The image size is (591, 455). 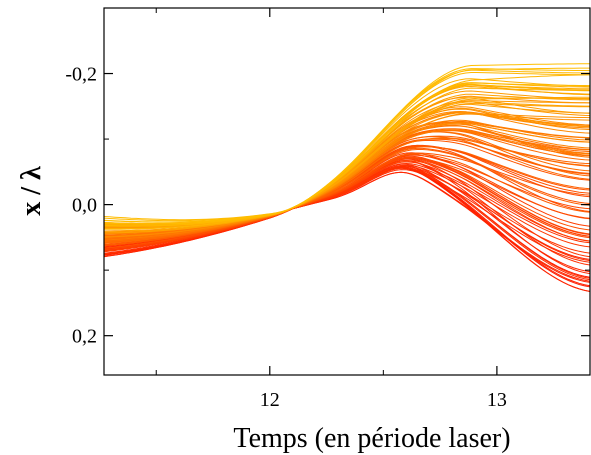 What do you see at coordinates (84, 337) in the screenshot?
I see `y-tick-label-2: 0,2` at bounding box center [84, 337].